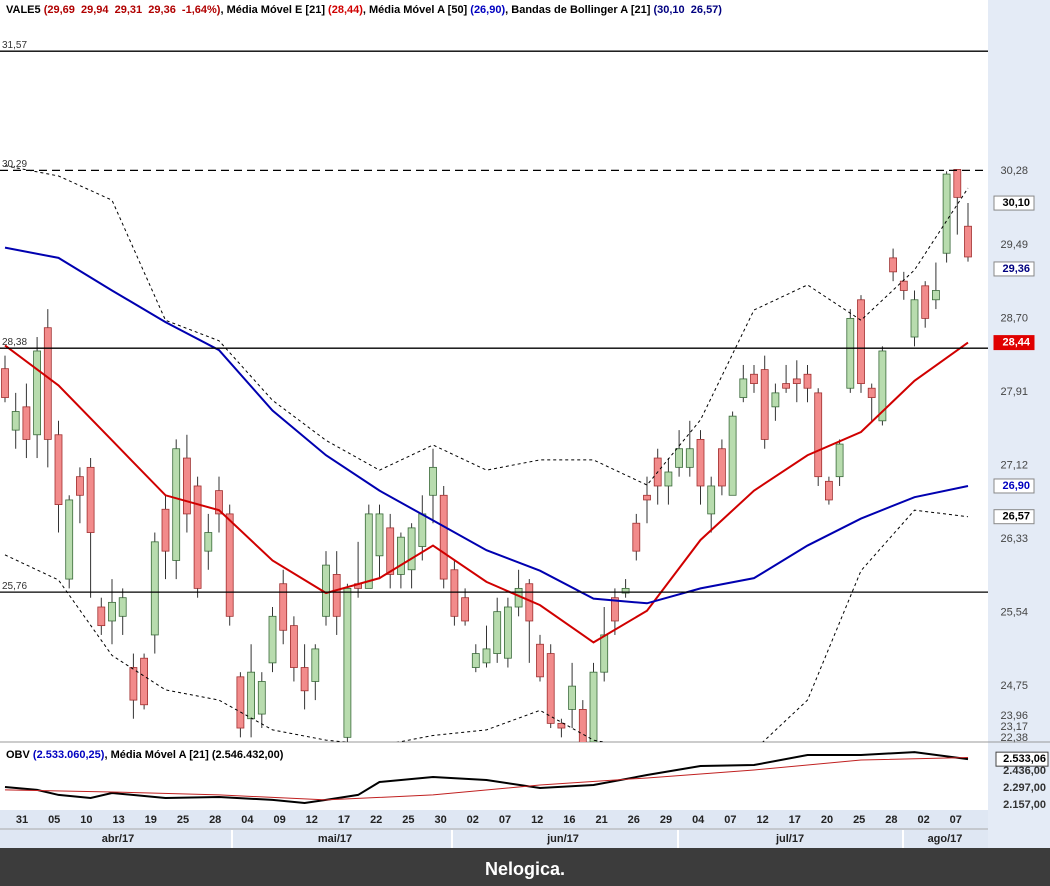 The height and width of the screenshot is (886, 1050). What do you see at coordinates (525, 869) in the screenshot?
I see `brand: Nelogica.` at bounding box center [525, 869].